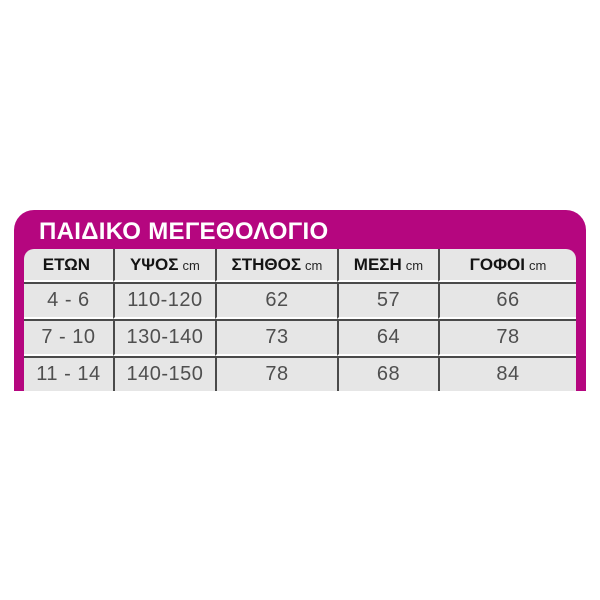 The height and width of the screenshot is (600, 600). What do you see at coordinates (387, 373) in the screenshot?
I see `table-cell-waist: 68` at bounding box center [387, 373].